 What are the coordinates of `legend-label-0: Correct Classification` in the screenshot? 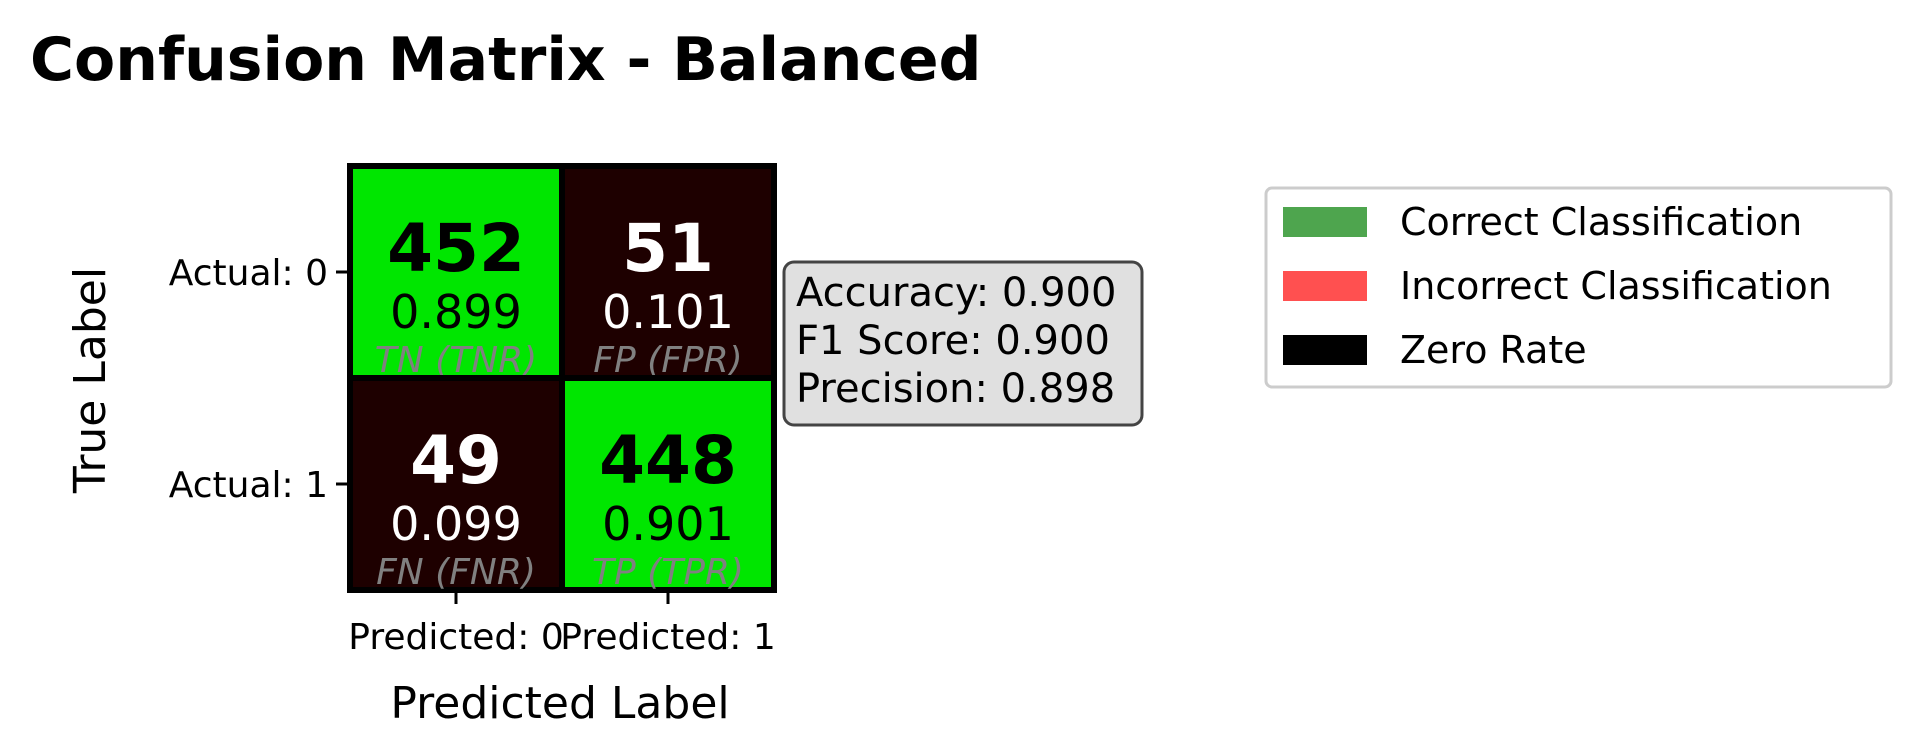 It's located at (1601, 222).